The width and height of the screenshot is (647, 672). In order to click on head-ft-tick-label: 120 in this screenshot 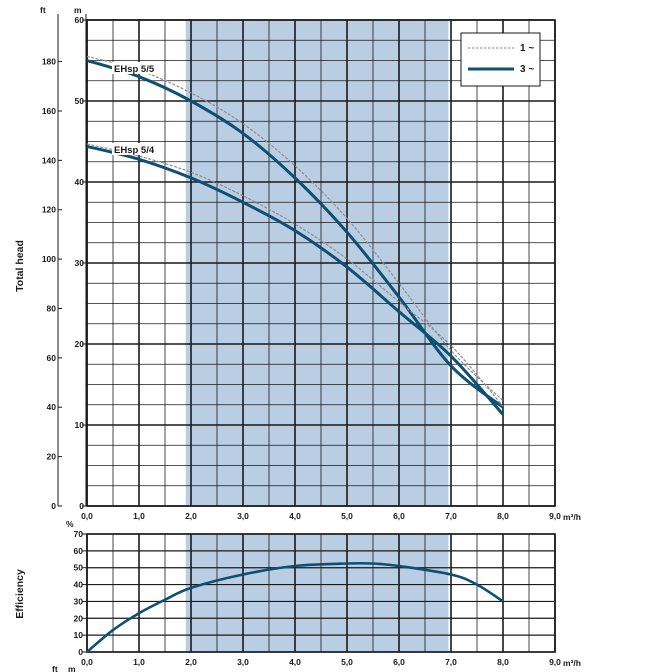, I will do `click(49, 210)`.